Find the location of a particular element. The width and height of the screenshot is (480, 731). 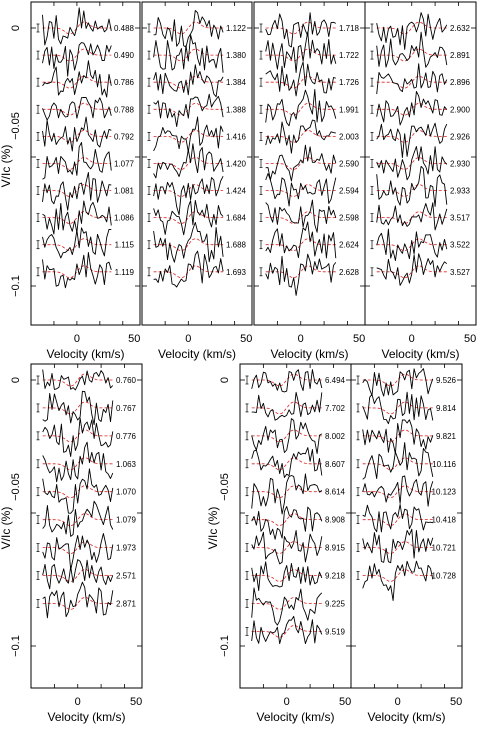

rotational-phase-label: 2.628 is located at coordinates (349, 272).